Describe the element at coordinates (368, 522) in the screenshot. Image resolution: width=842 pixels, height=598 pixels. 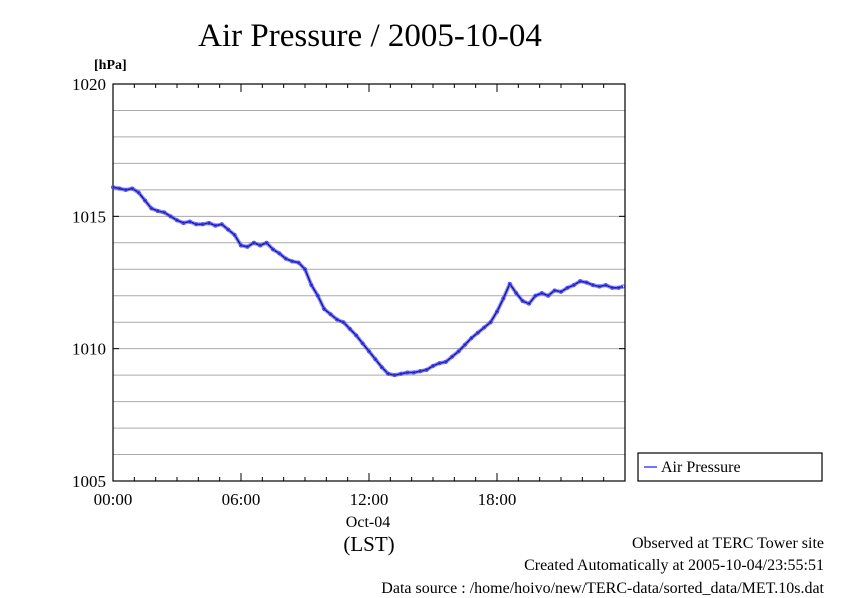
I see `x-axis-date-label: Oct-04` at that location.